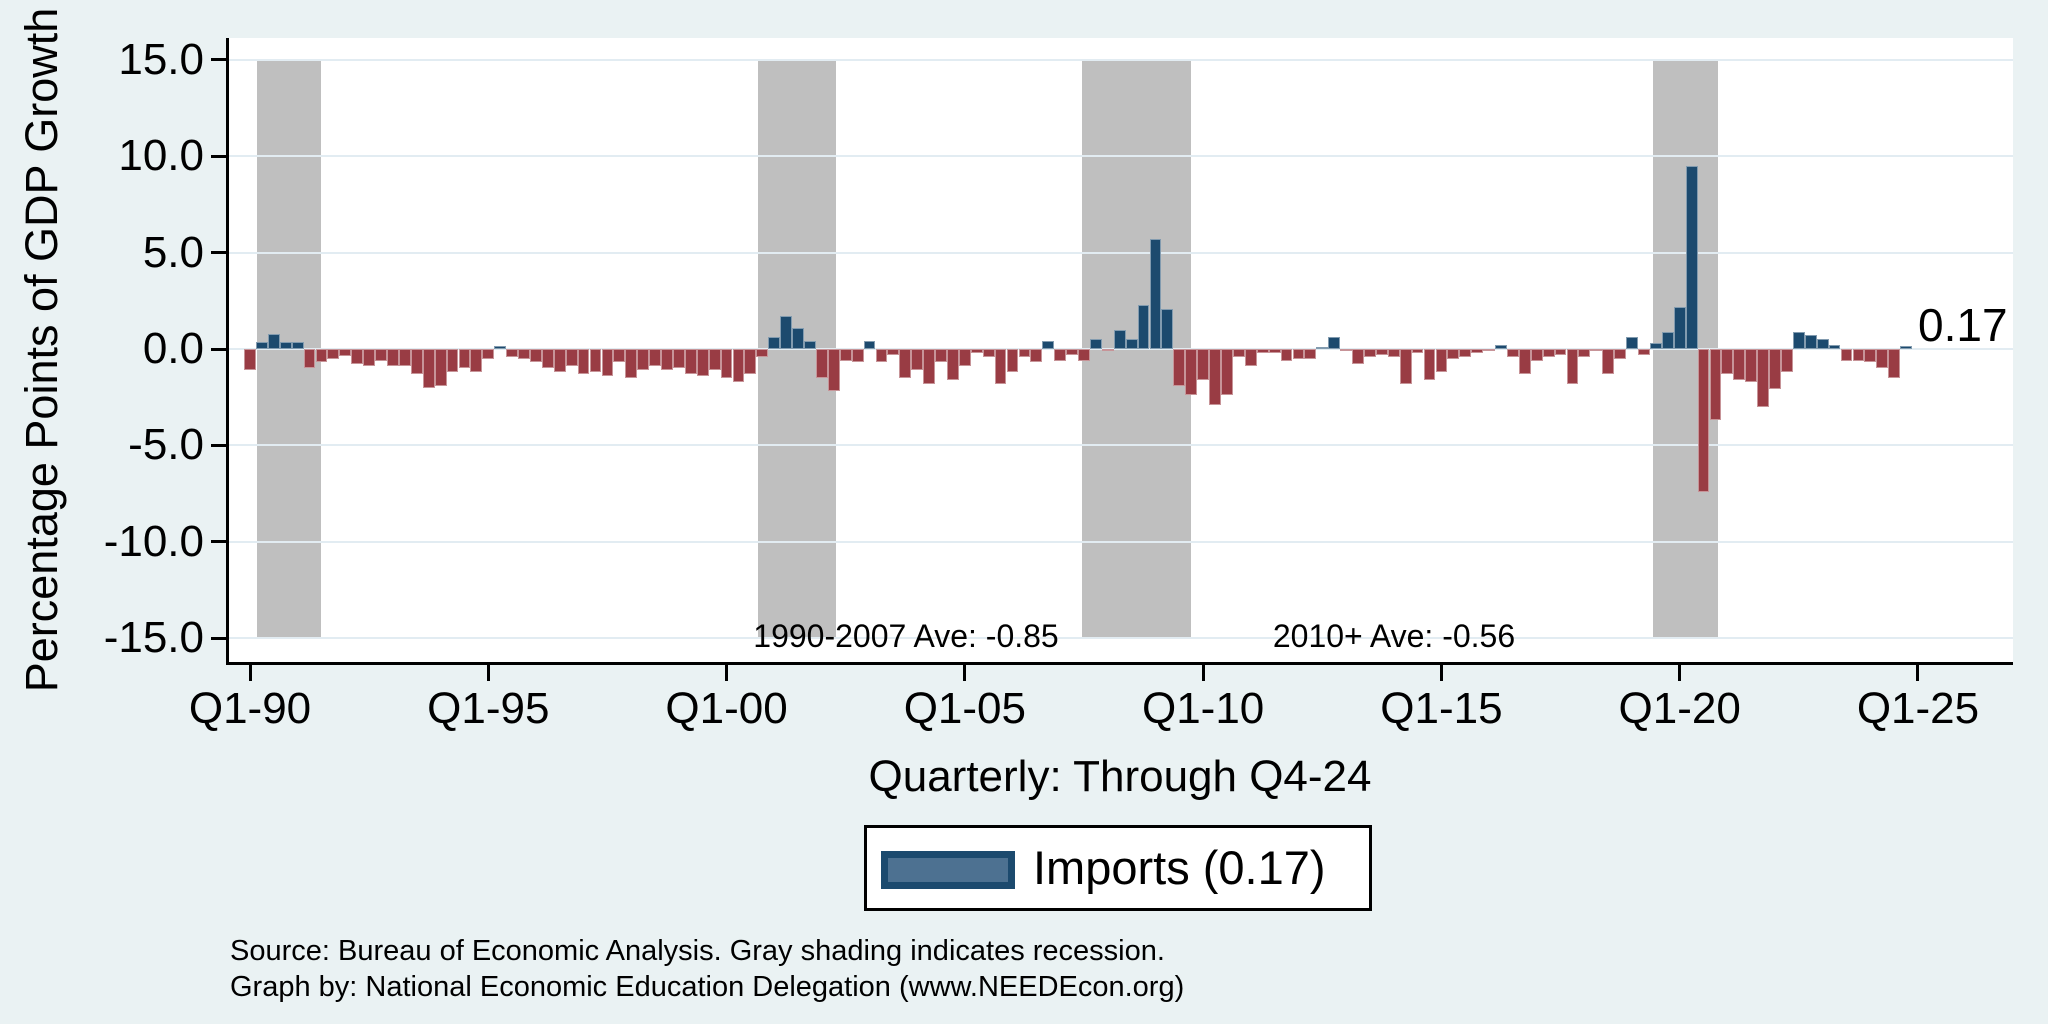 The width and height of the screenshot is (2048, 1024). I want to click on x-axis-tick-label: Q1-15, so click(1441, 708).